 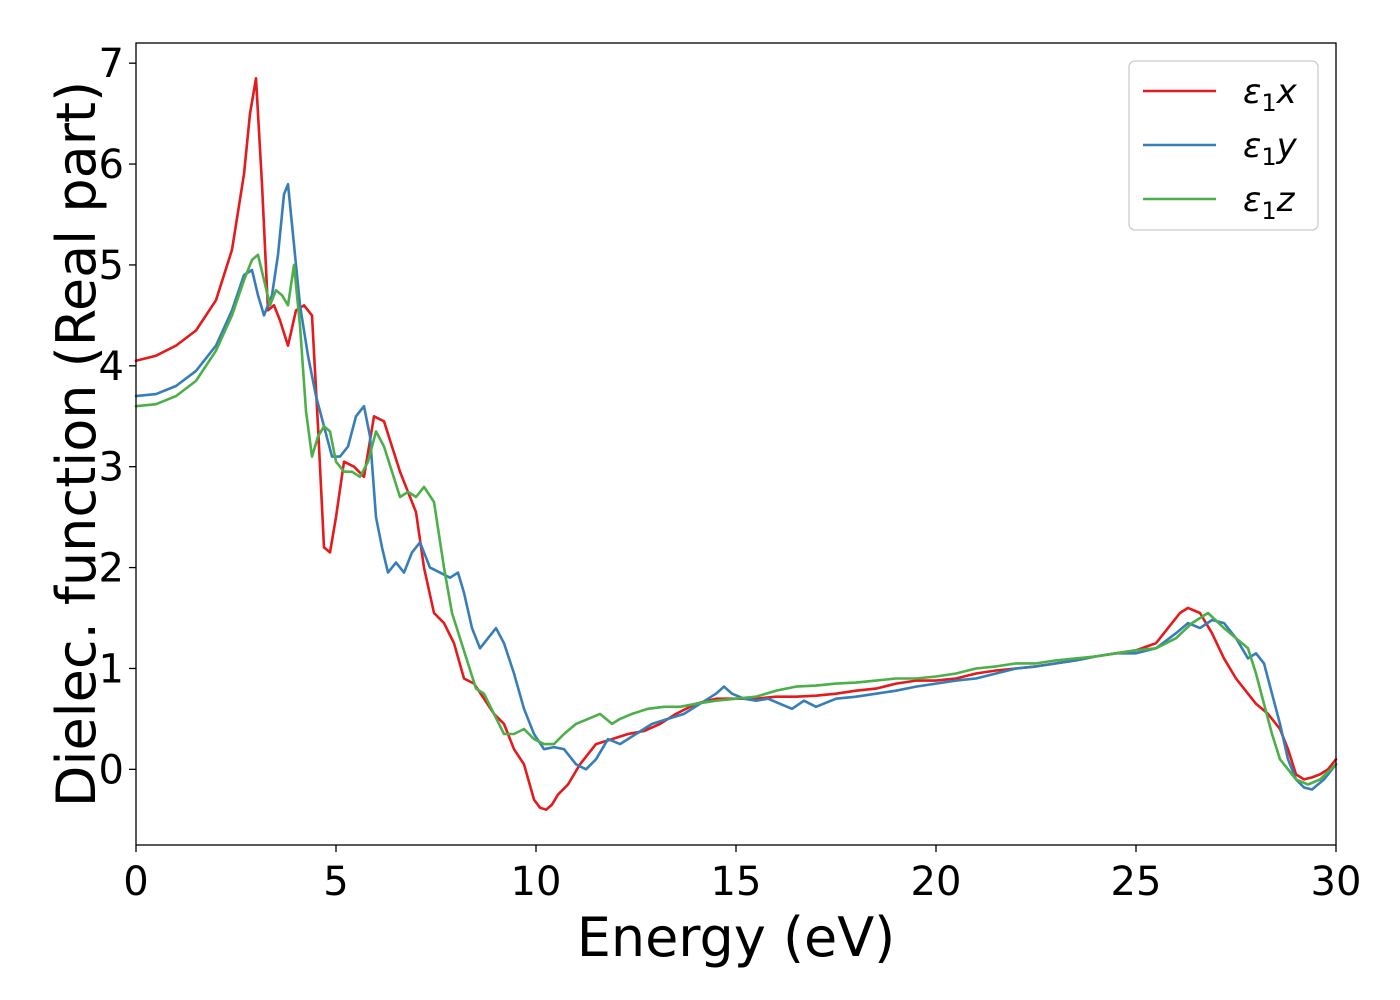 I want to click on x-axis: 0 5 10 15 20 25 30, so click(x=742, y=875).